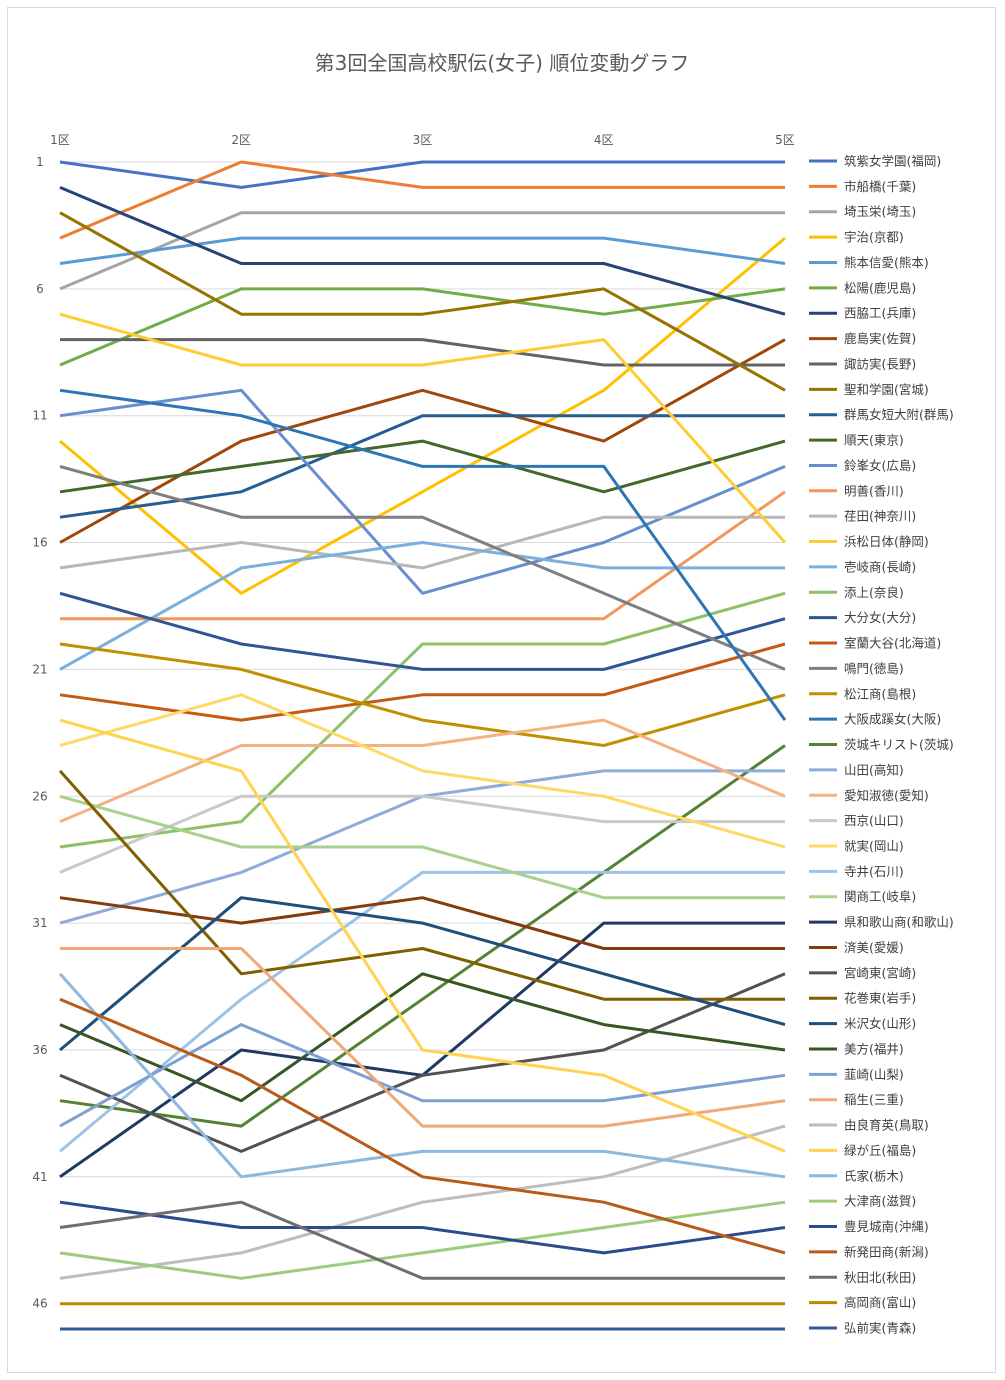  I want to click on legend-label: 荏田(神奈川), so click(880, 516).